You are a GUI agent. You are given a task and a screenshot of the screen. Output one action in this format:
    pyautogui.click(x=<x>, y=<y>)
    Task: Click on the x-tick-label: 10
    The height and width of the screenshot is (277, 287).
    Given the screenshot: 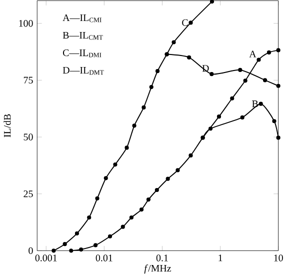 What is the action you would take?
    pyautogui.click(x=278, y=258)
    